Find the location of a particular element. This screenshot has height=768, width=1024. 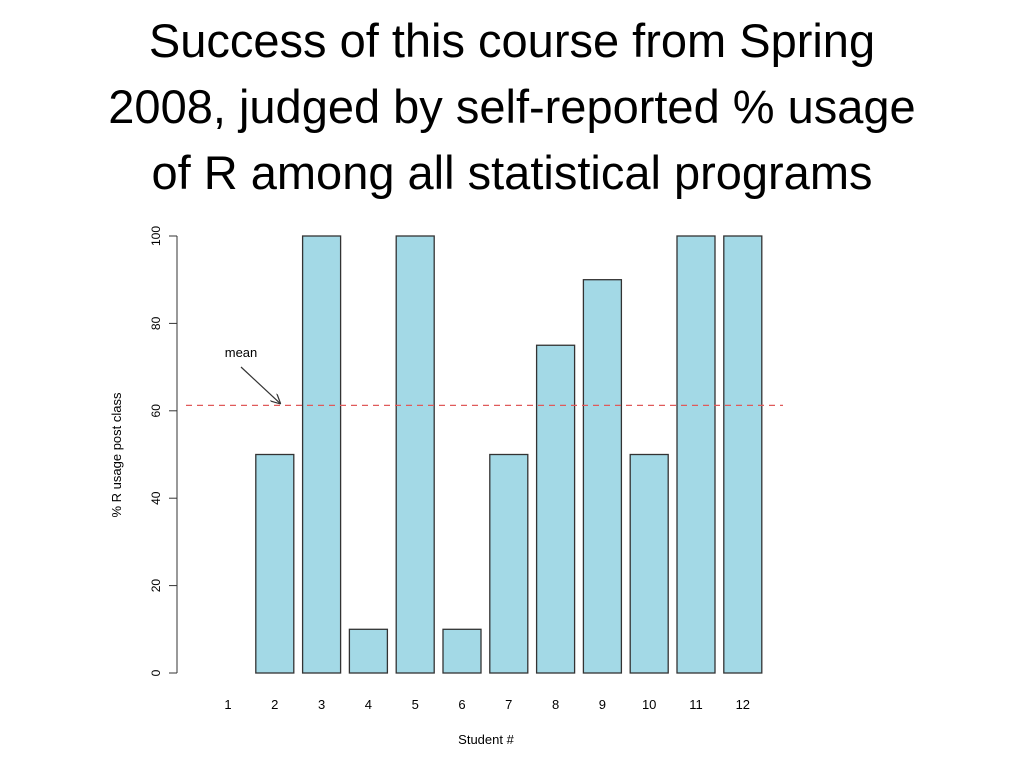

mean-arrow is located at coordinates (260, 384).